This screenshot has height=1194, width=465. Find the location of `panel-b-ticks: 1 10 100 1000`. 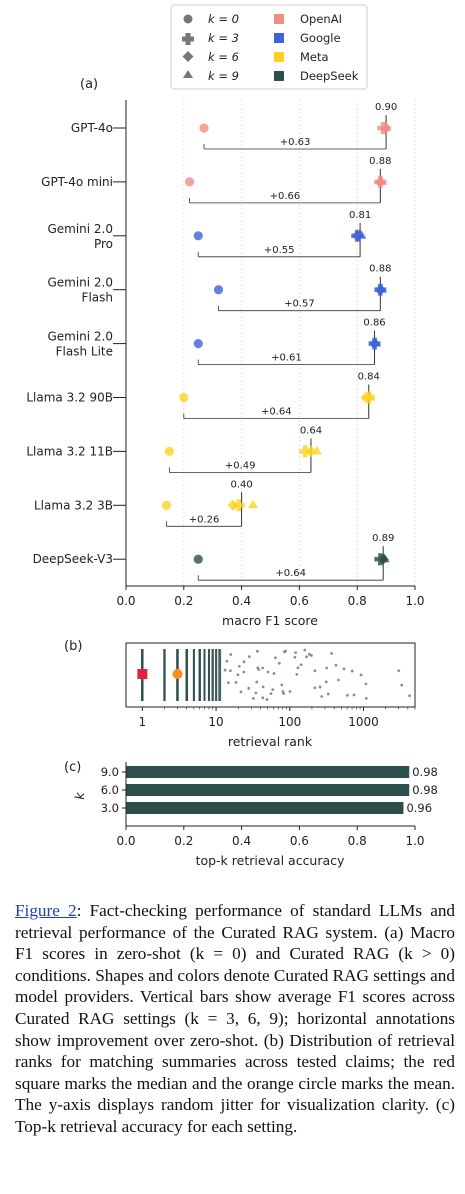

panel-b-ticks: 1 10 100 1000 is located at coordinates (277, 718).